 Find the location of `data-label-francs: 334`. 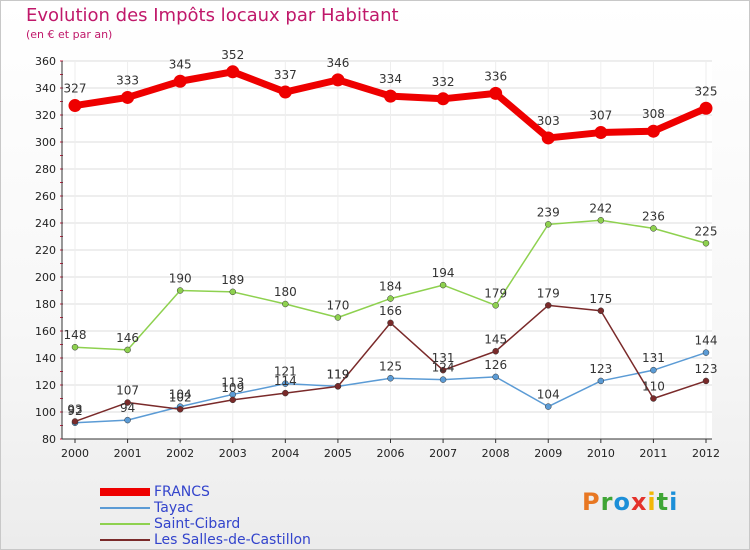

data-label-francs: 334 is located at coordinates (390, 79).